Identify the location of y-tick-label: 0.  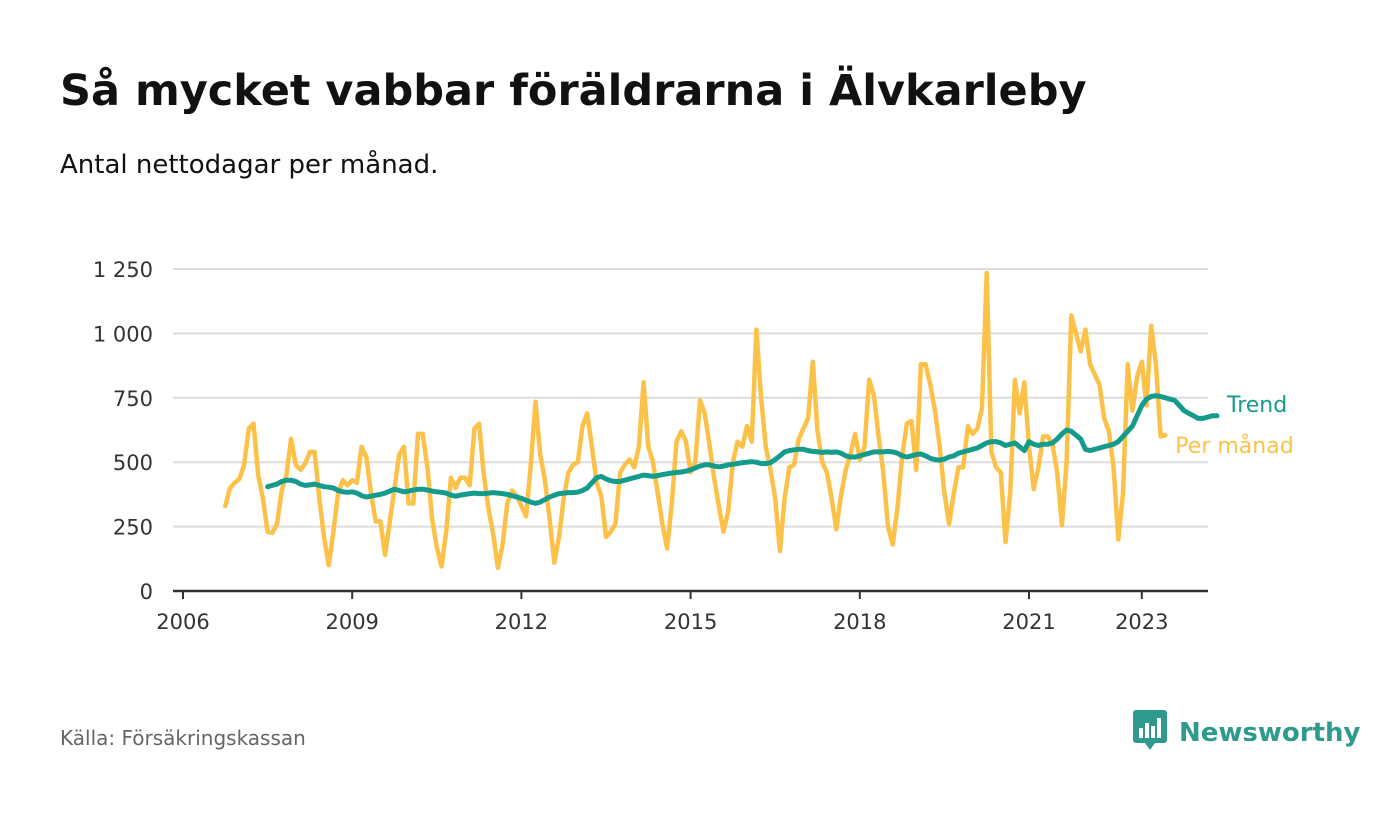
(146, 592).